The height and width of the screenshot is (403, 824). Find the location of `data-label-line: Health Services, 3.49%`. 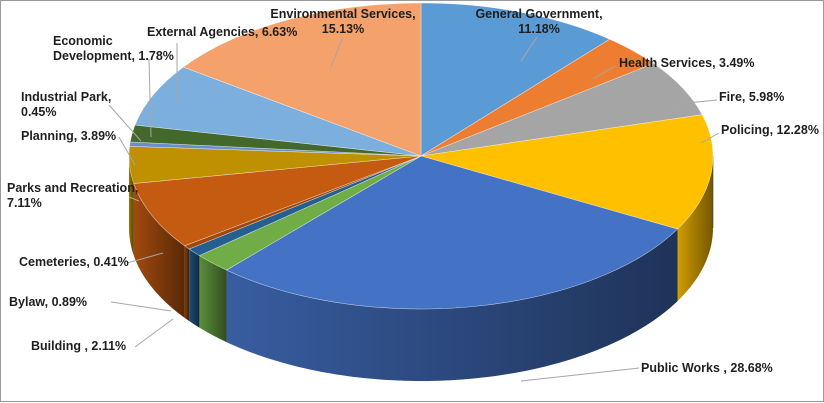

data-label-line: Health Services, 3.49% is located at coordinates (687, 63).